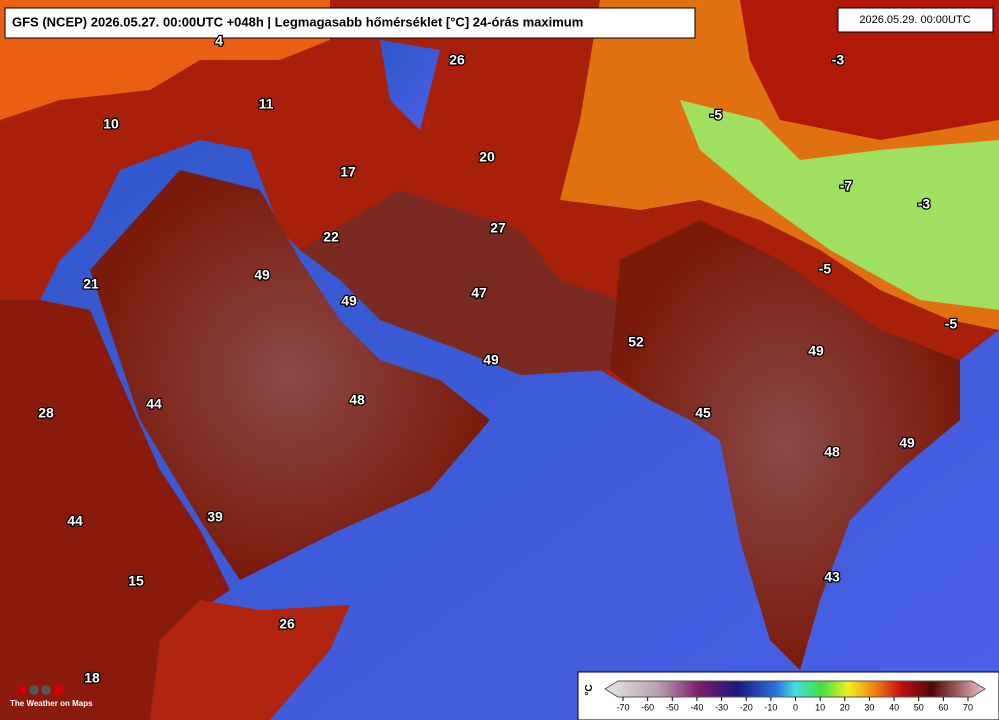  What do you see at coordinates (215, 517) in the screenshot?
I see `temperature-label: 39` at bounding box center [215, 517].